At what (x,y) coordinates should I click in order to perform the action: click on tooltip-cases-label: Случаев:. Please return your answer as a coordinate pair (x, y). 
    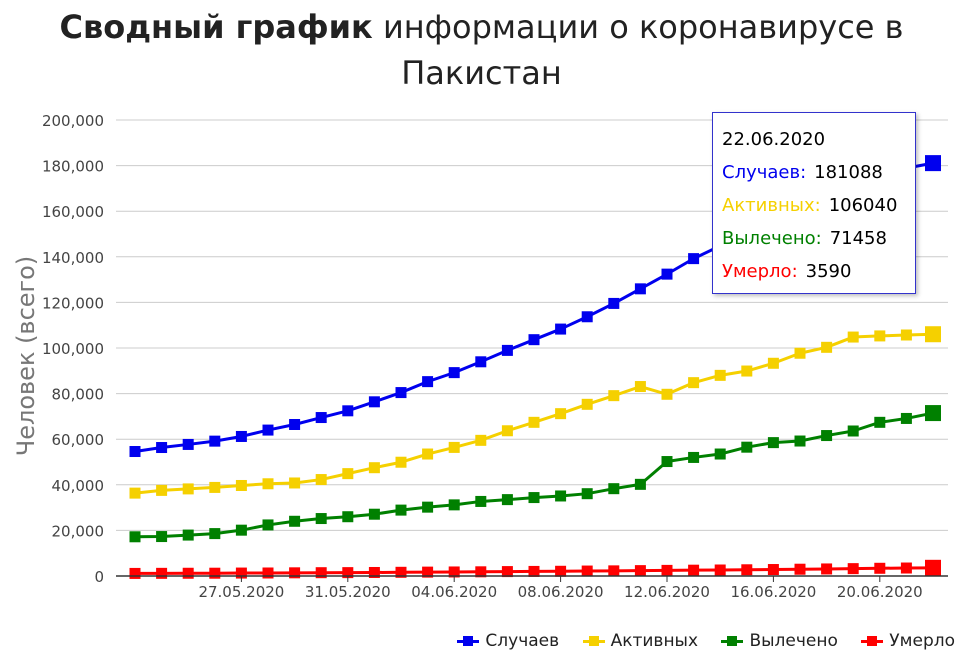
    Looking at the image, I should click on (764, 172).